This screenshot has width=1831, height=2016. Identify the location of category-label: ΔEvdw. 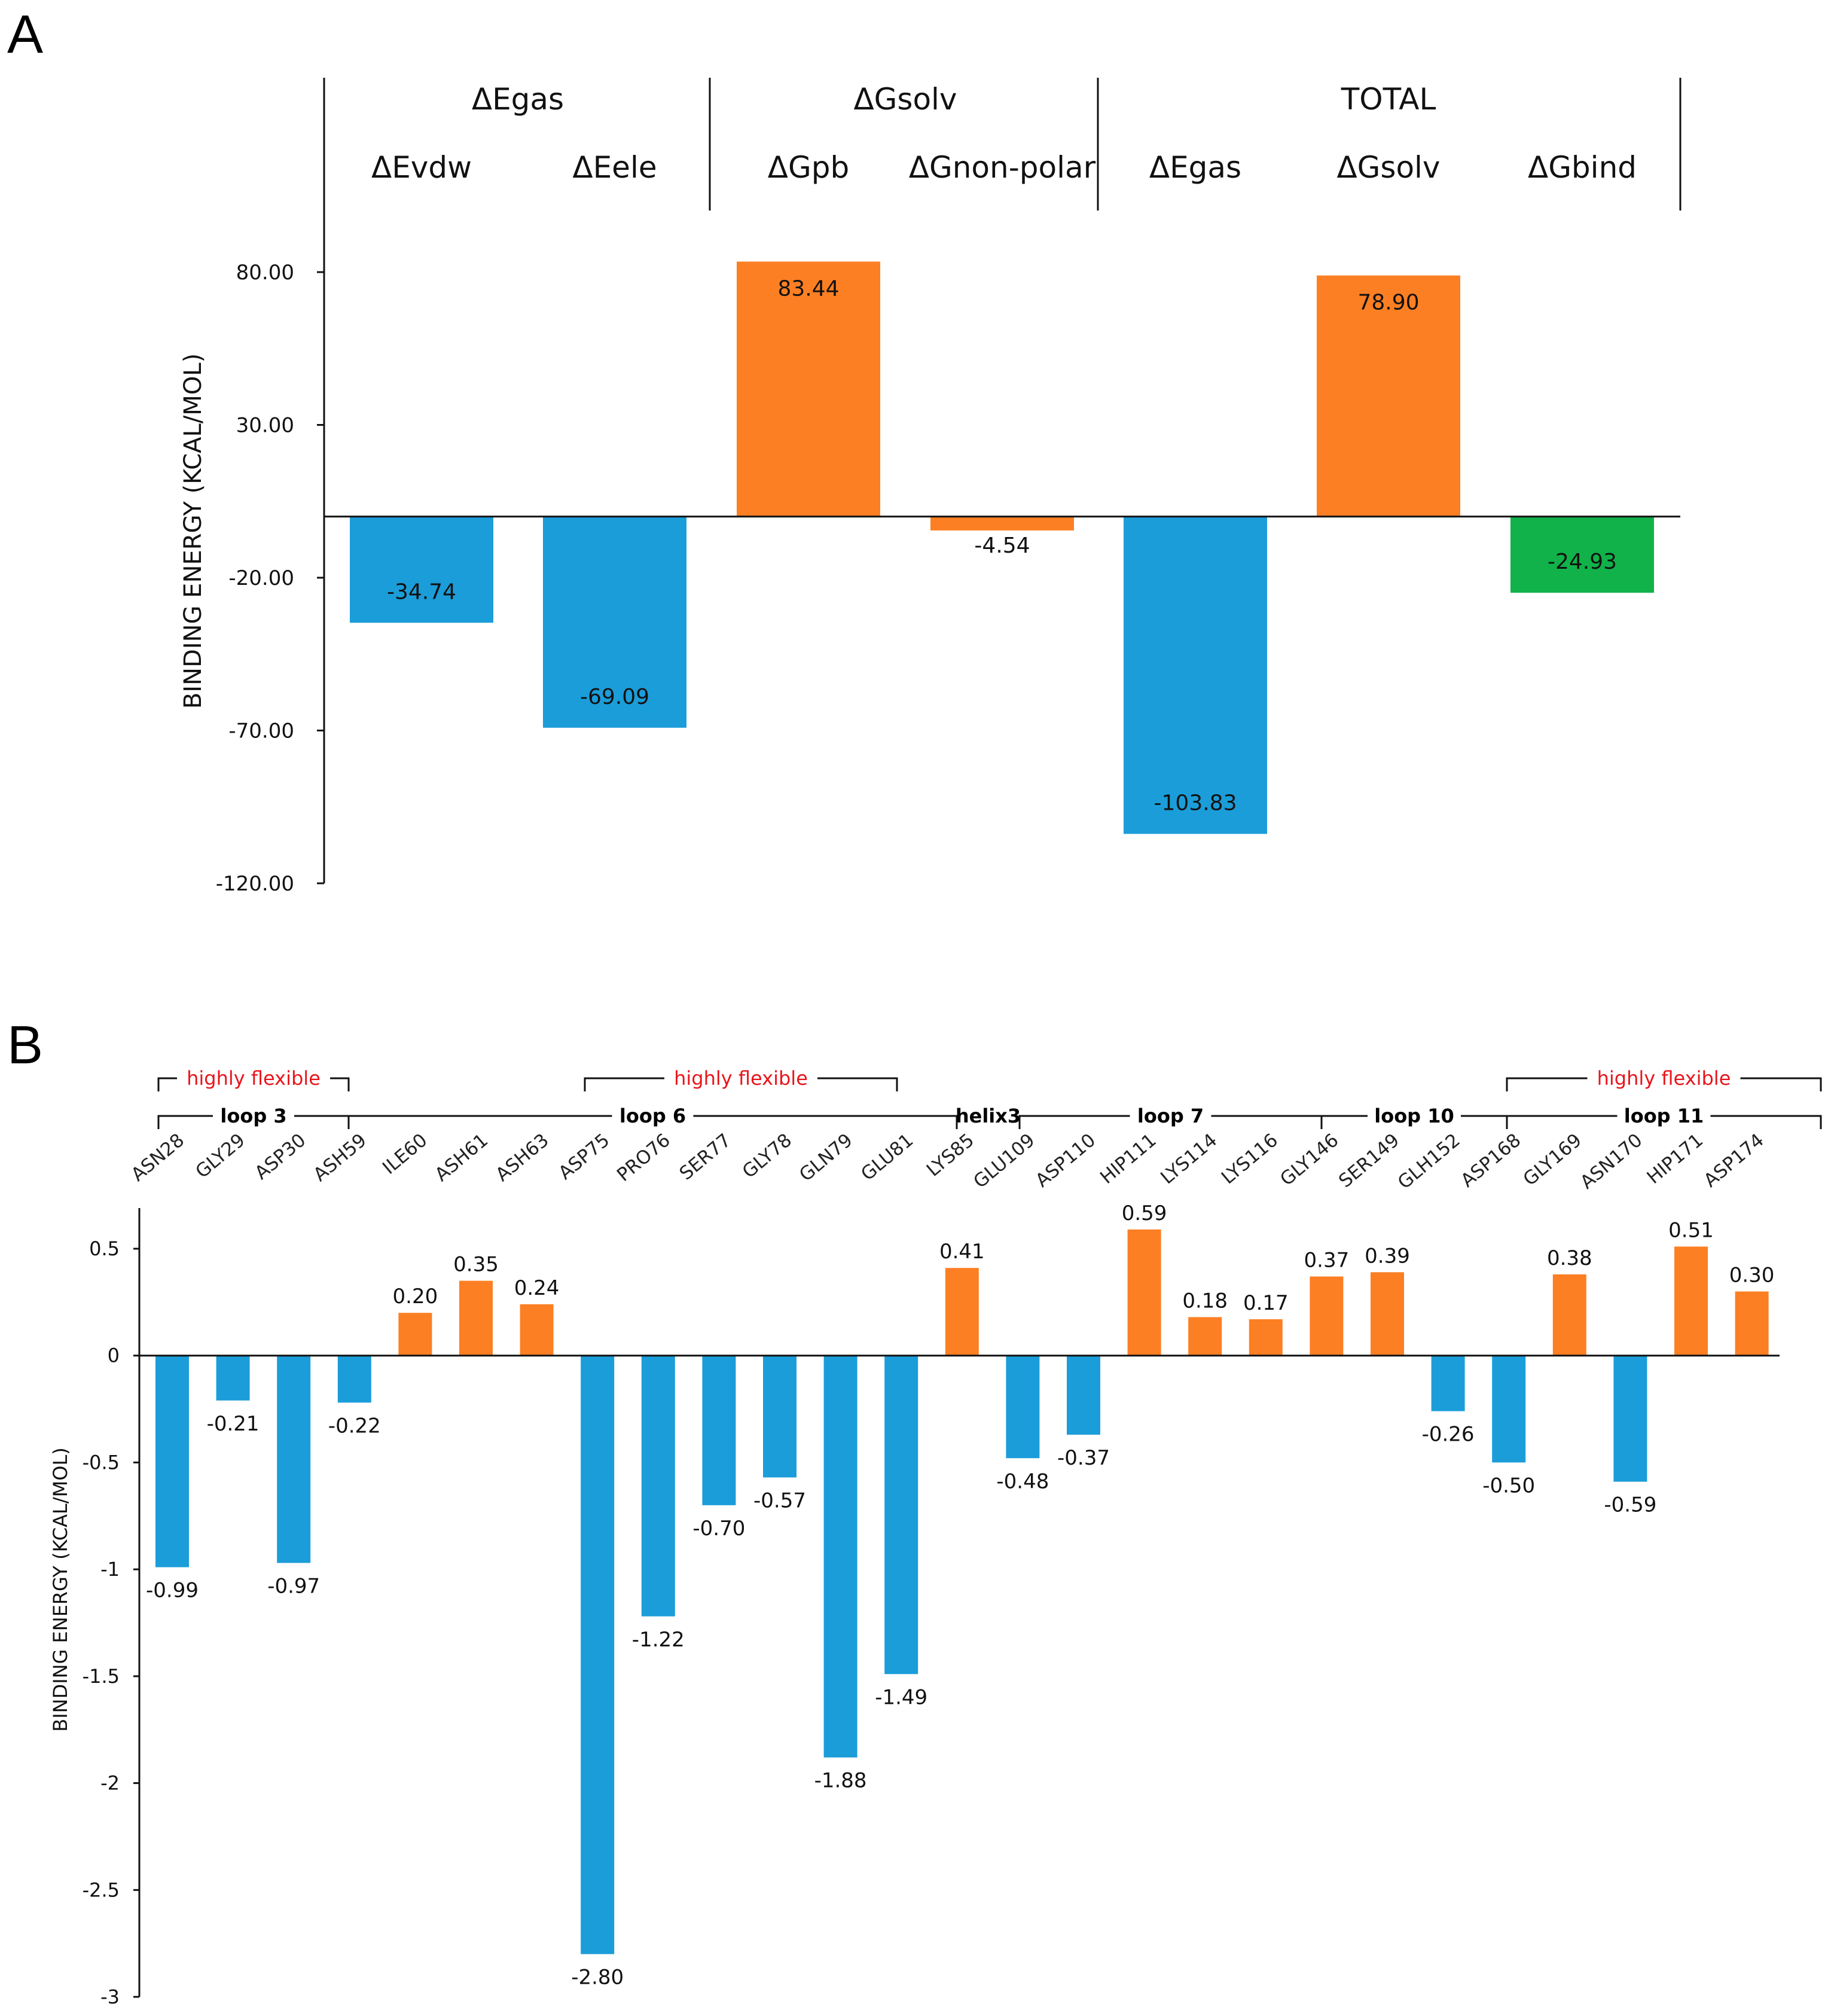
(421, 167).